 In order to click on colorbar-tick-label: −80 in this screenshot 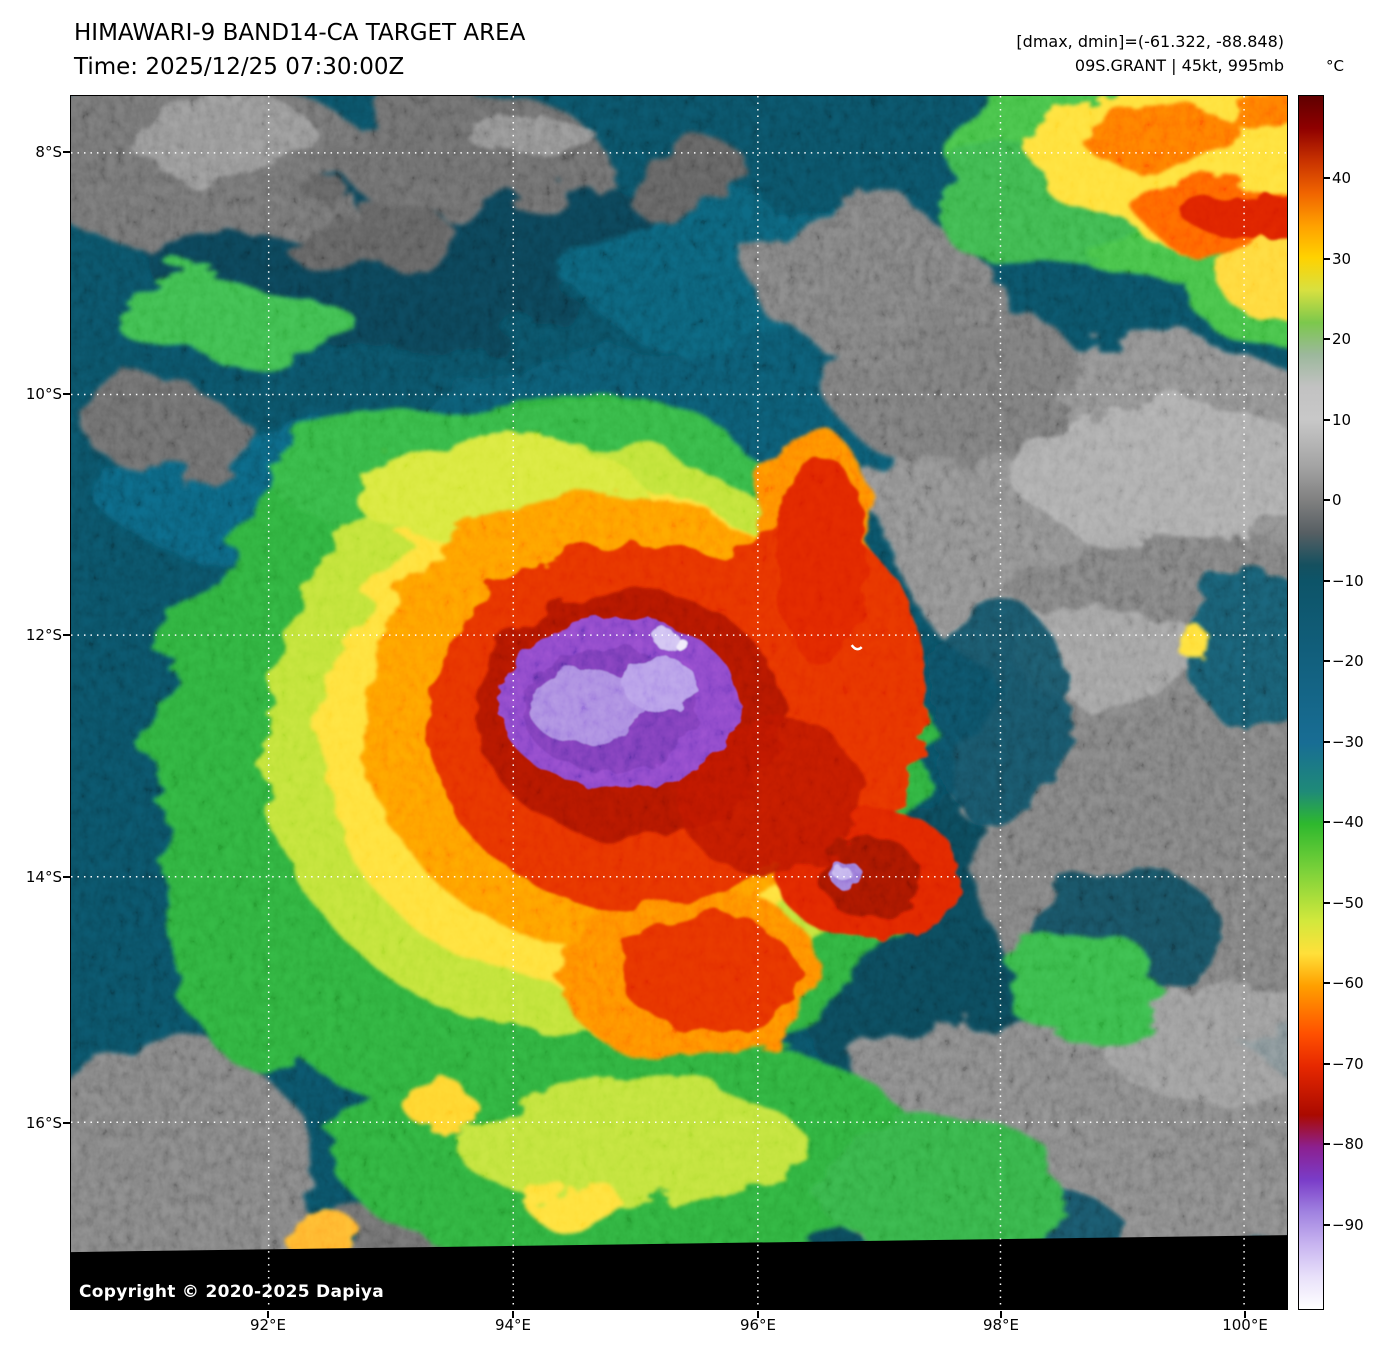, I will do `click(1348, 1144)`.